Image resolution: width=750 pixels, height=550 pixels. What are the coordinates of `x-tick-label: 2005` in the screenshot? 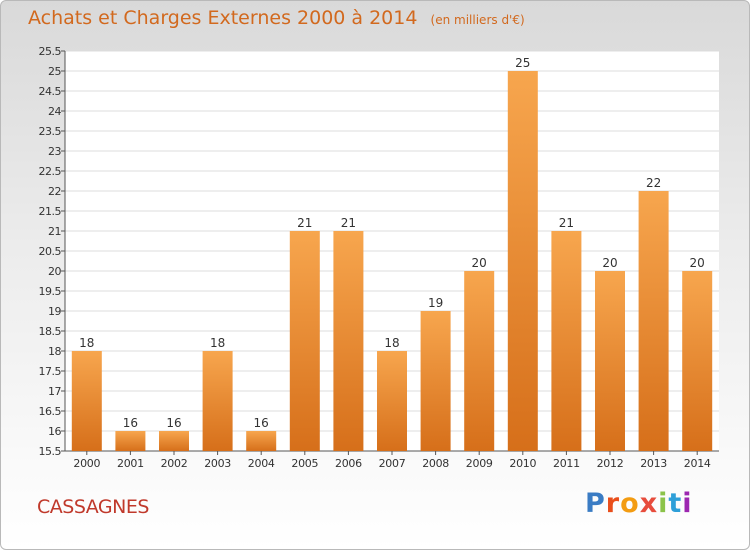 It's located at (304, 463).